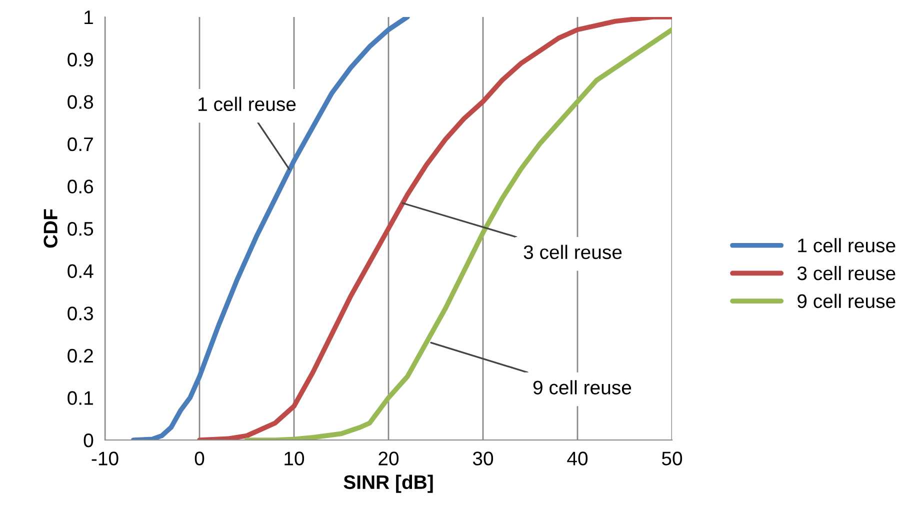 This screenshot has height=532, width=908. What do you see at coordinates (80, 398) in the screenshot?
I see `y-tick-label: 0.1` at bounding box center [80, 398].